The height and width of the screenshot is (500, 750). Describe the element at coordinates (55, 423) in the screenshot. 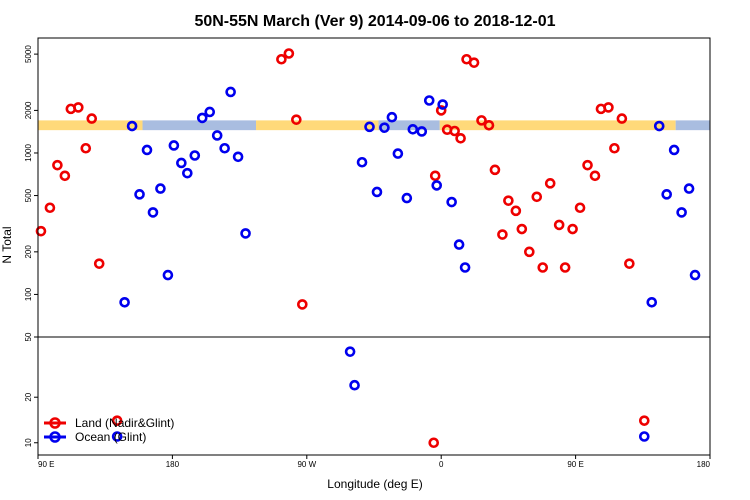

I see `legend-land-marker` at that location.